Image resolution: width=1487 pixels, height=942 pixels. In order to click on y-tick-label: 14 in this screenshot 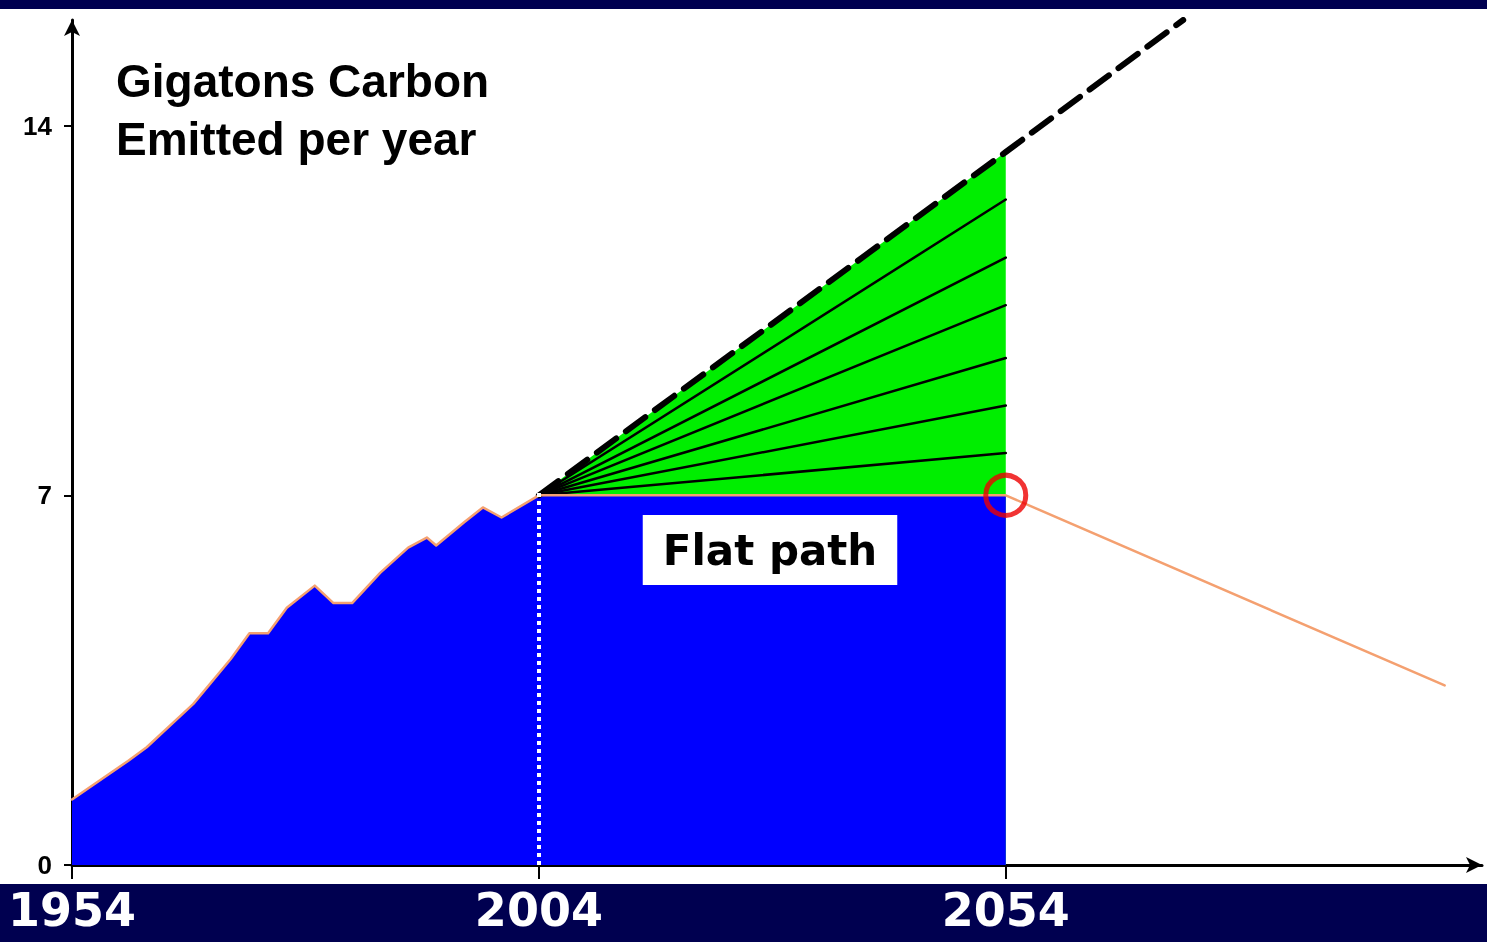, I will do `click(38, 125)`.